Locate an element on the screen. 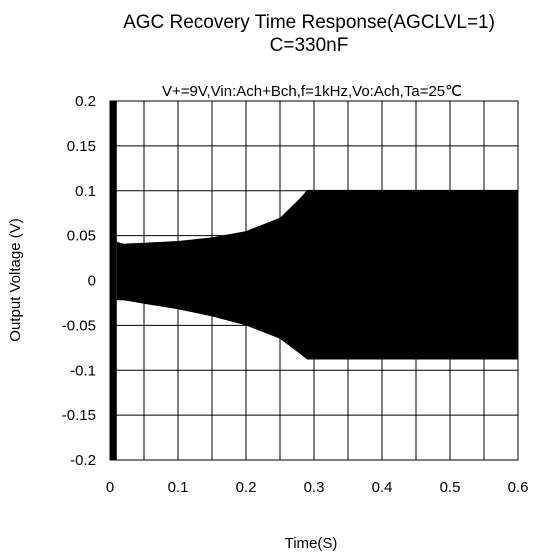 The image size is (540, 556). y-tick-label: 0.15 is located at coordinates (81, 146).